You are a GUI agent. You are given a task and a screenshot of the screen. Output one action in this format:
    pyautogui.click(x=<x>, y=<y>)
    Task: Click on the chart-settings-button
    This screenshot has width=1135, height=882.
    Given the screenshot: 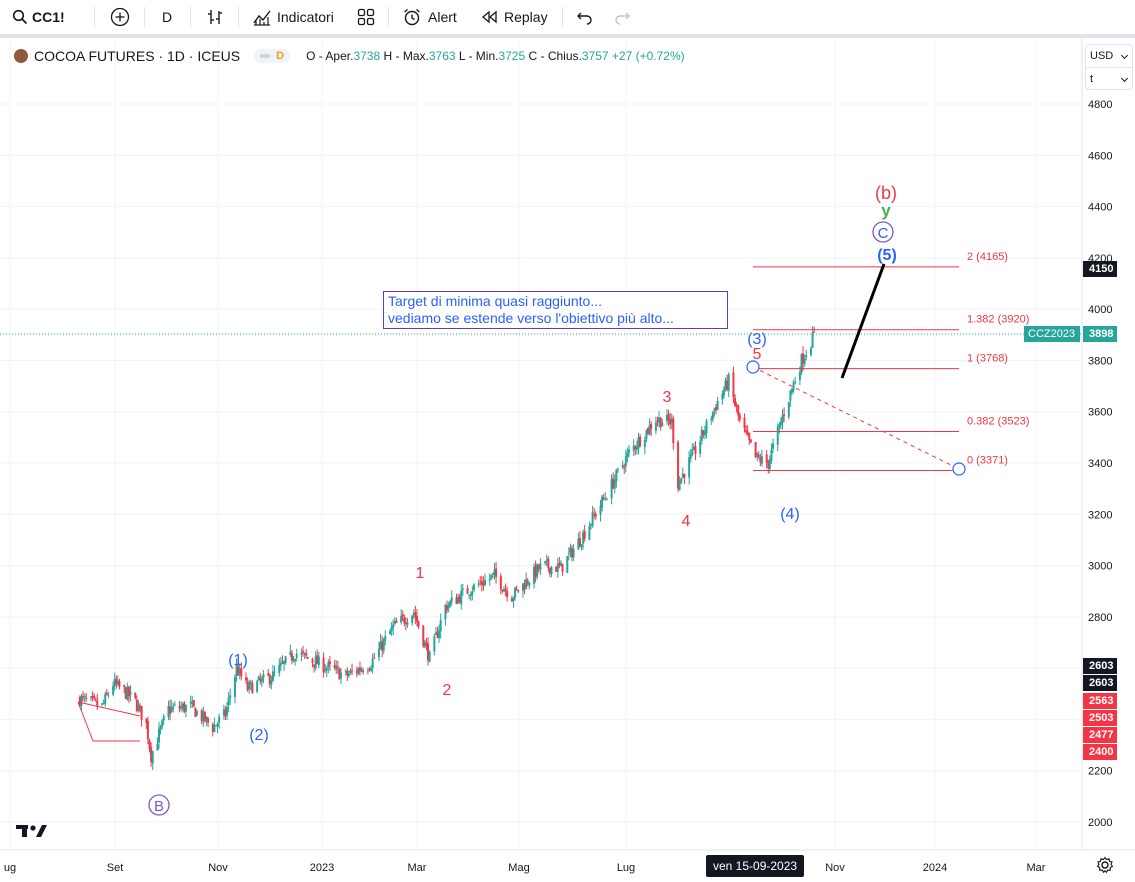 What is the action you would take?
    pyautogui.click(x=1105, y=867)
    